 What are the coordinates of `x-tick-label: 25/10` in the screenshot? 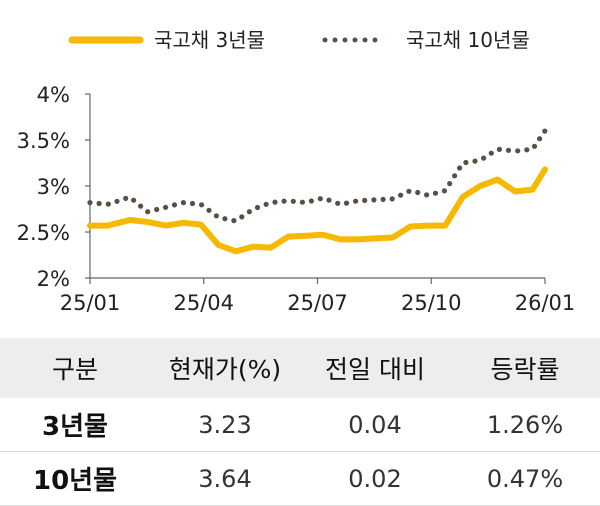 It's located at (431, 303).